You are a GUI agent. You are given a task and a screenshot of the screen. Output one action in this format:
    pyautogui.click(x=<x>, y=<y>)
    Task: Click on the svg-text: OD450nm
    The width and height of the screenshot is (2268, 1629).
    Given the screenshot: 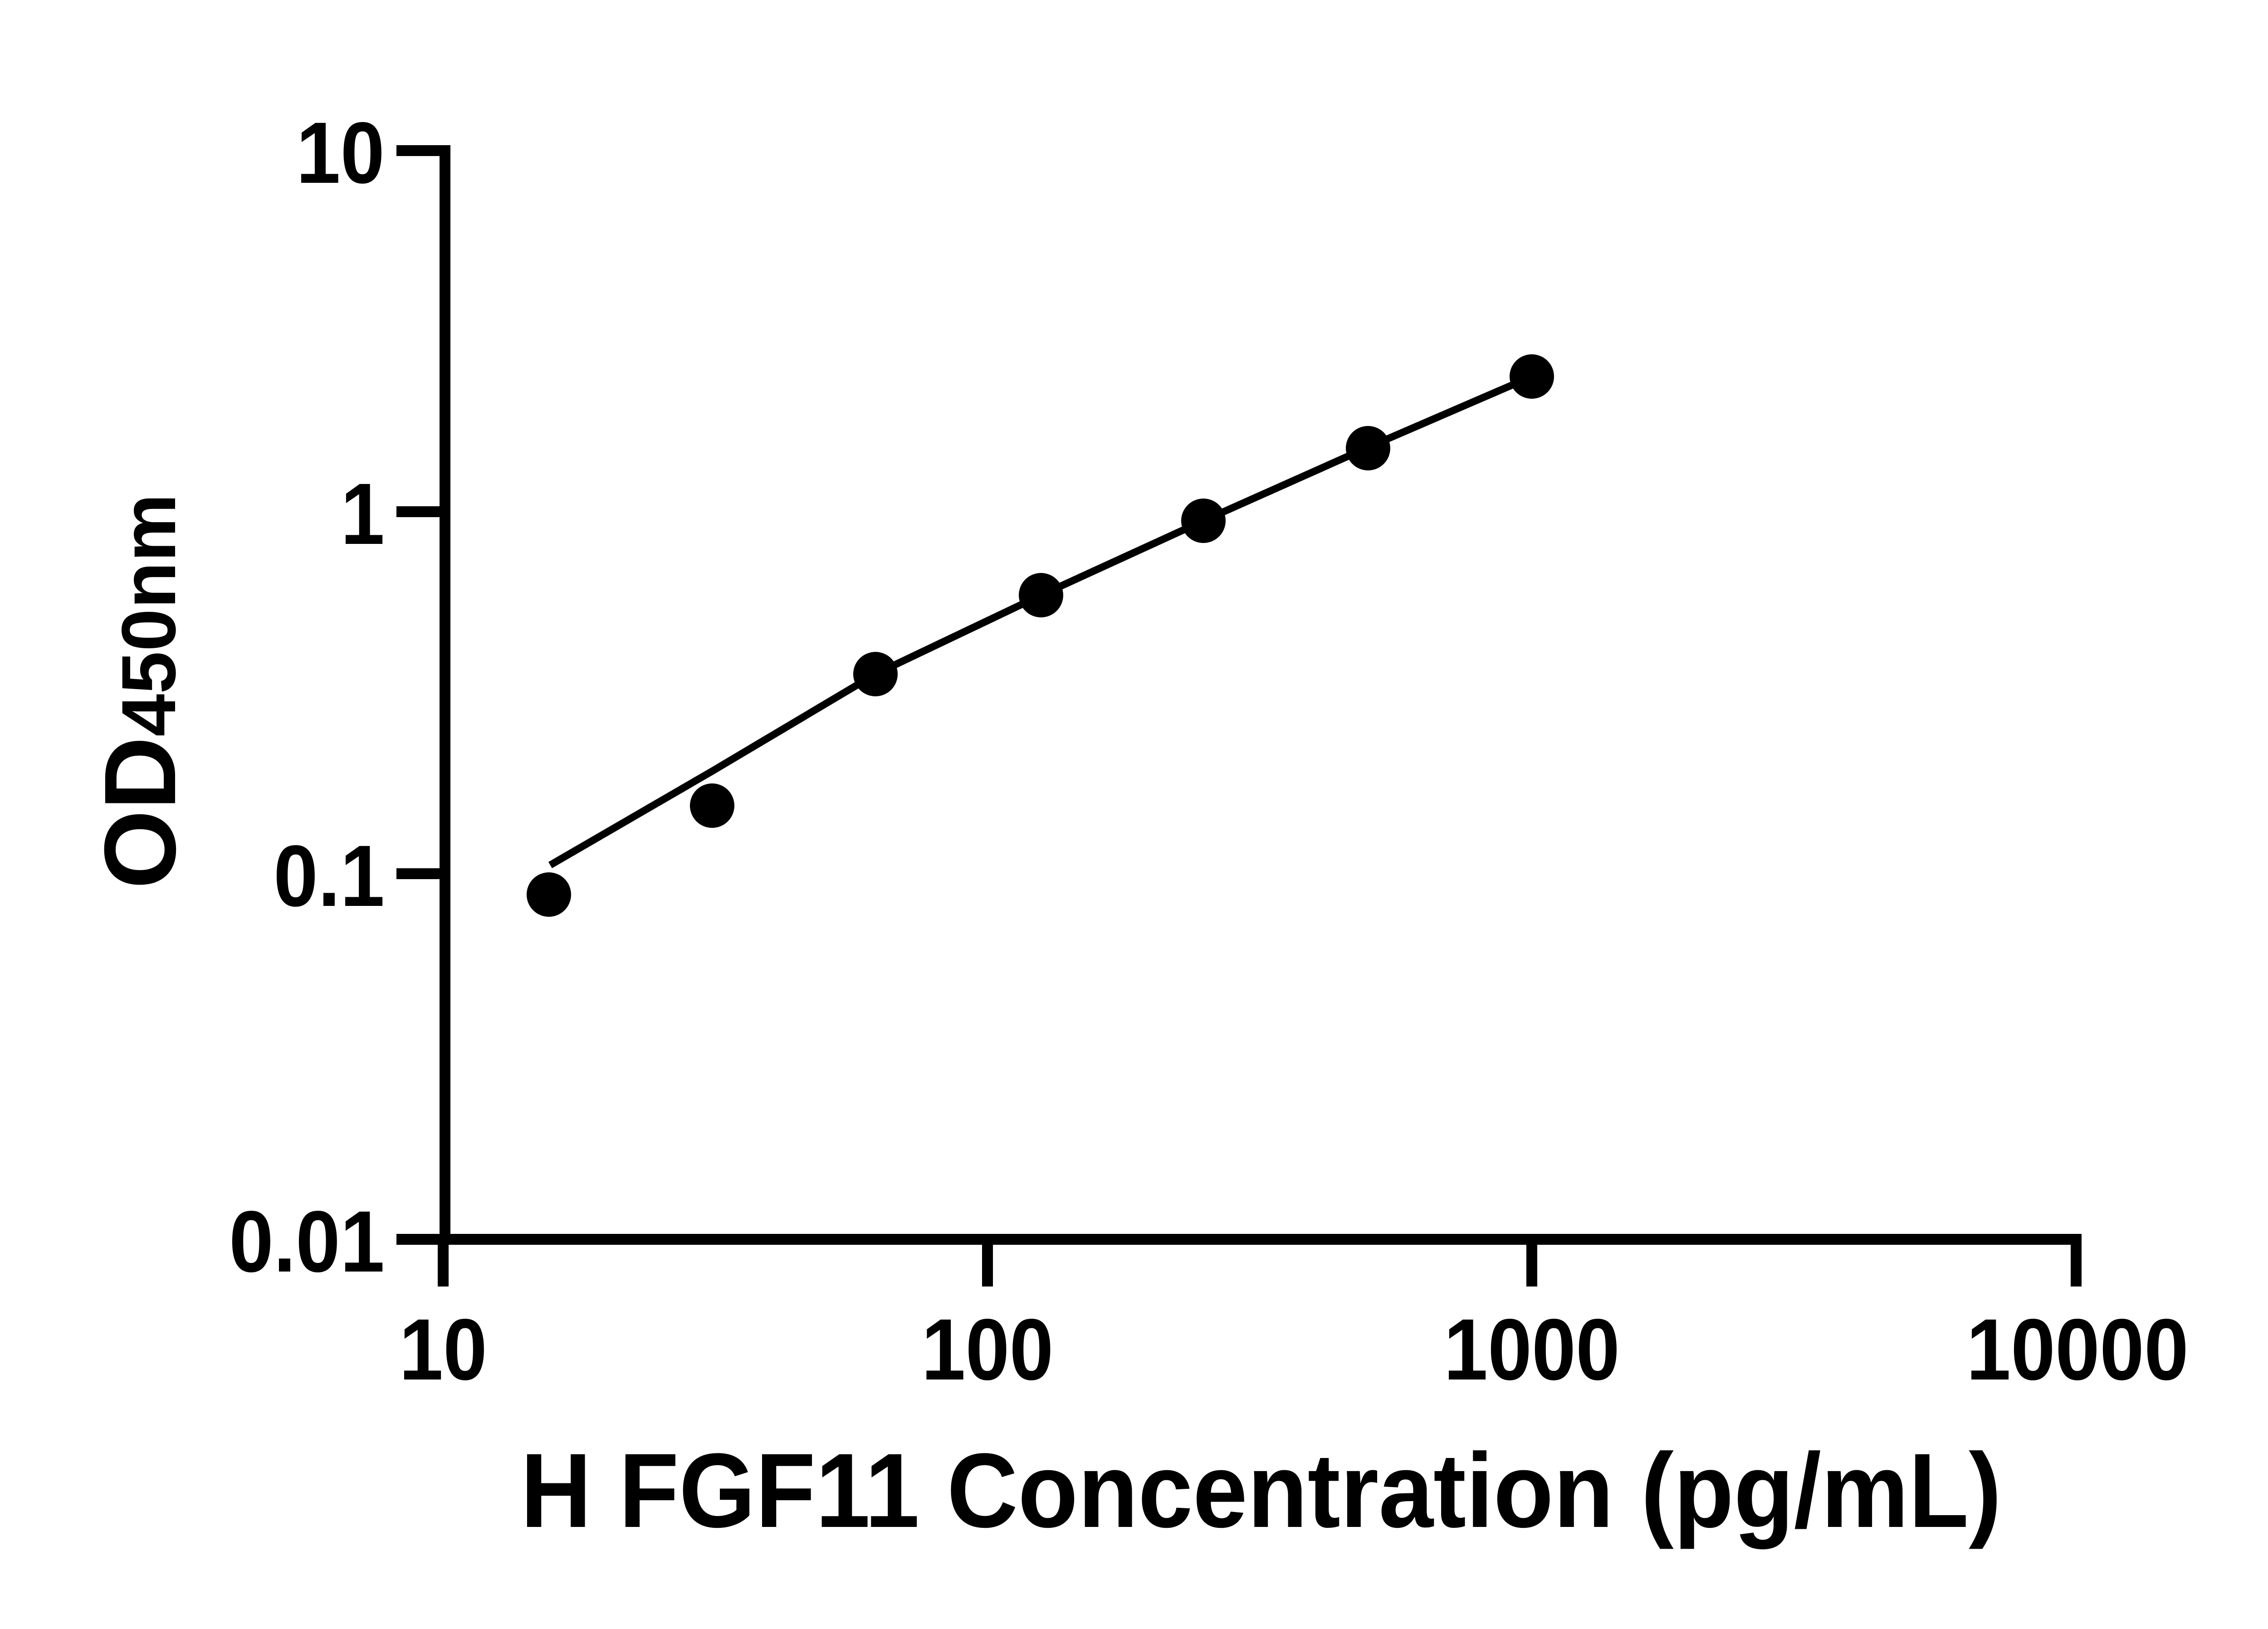 What is the action you would take?
    pyautogui.click(x=140, y=691)
    